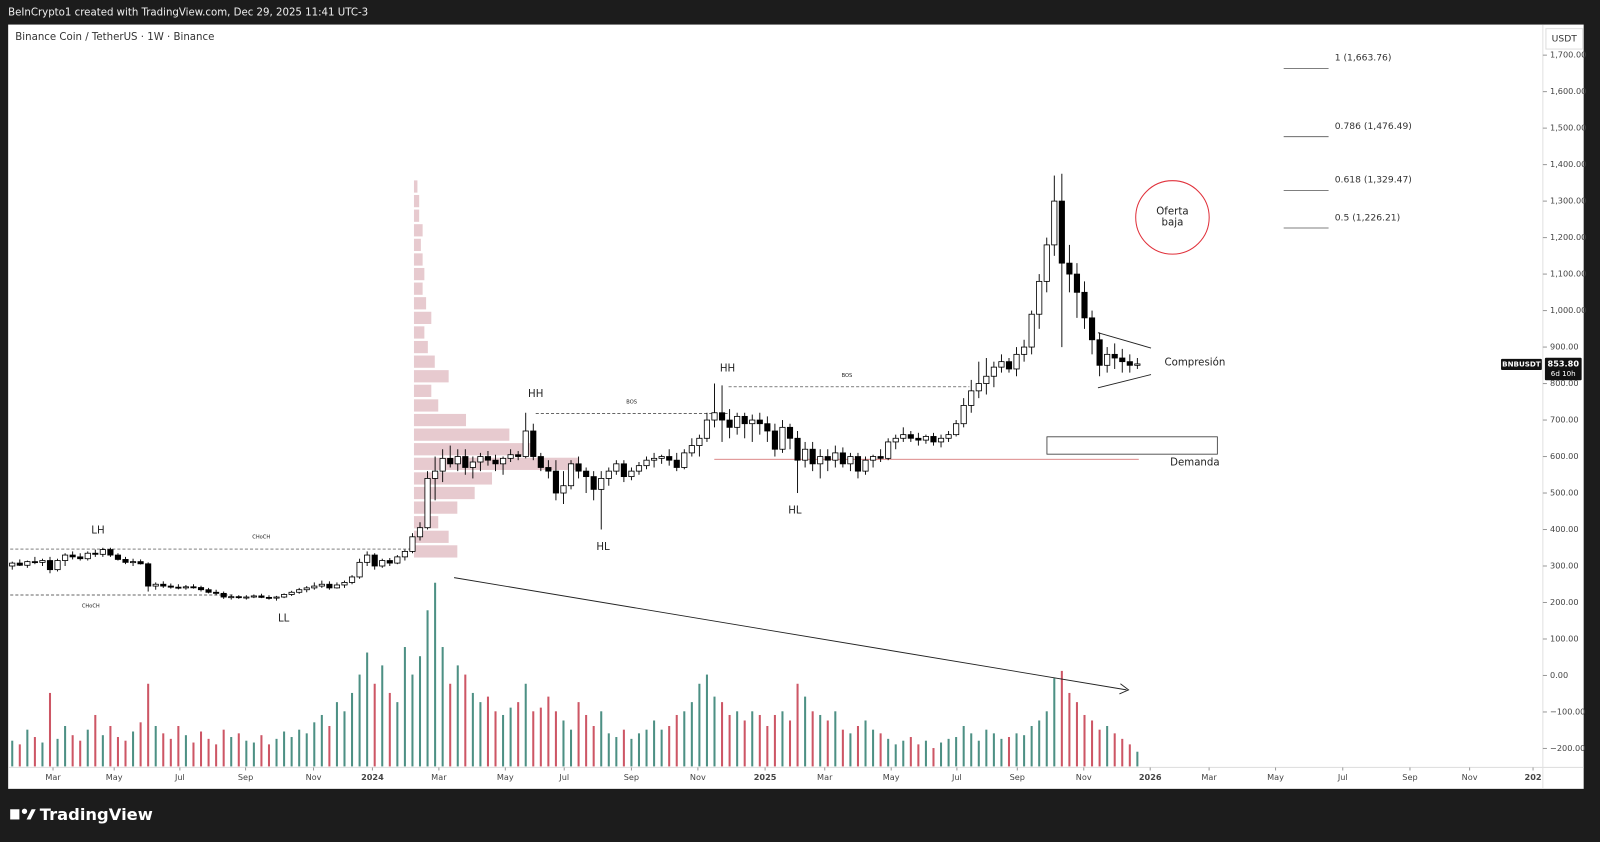  I want to click on x-tick-label: Jul, so click(563, 777).